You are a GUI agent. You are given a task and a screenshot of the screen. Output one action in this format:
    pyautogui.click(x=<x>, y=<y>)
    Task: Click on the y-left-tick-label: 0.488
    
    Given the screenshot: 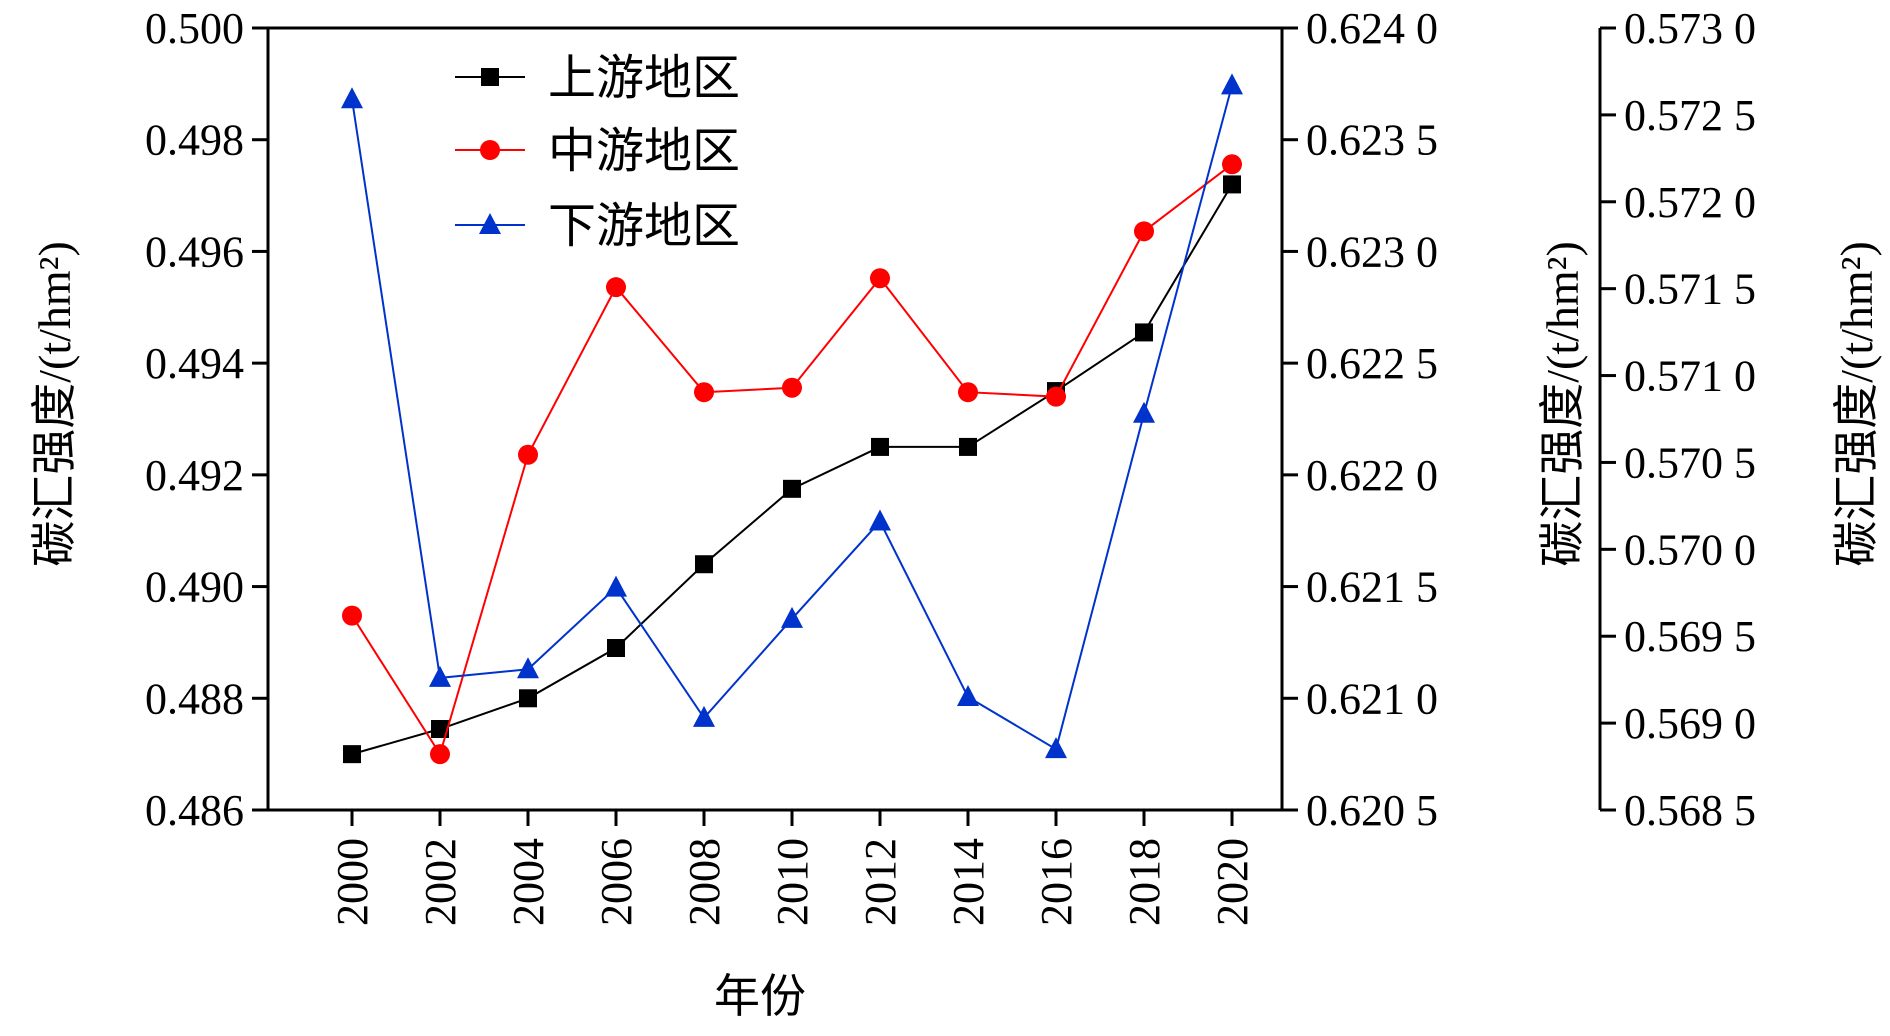 What is the action you would take?
    pyautogui.click(x=194, y=698)
    